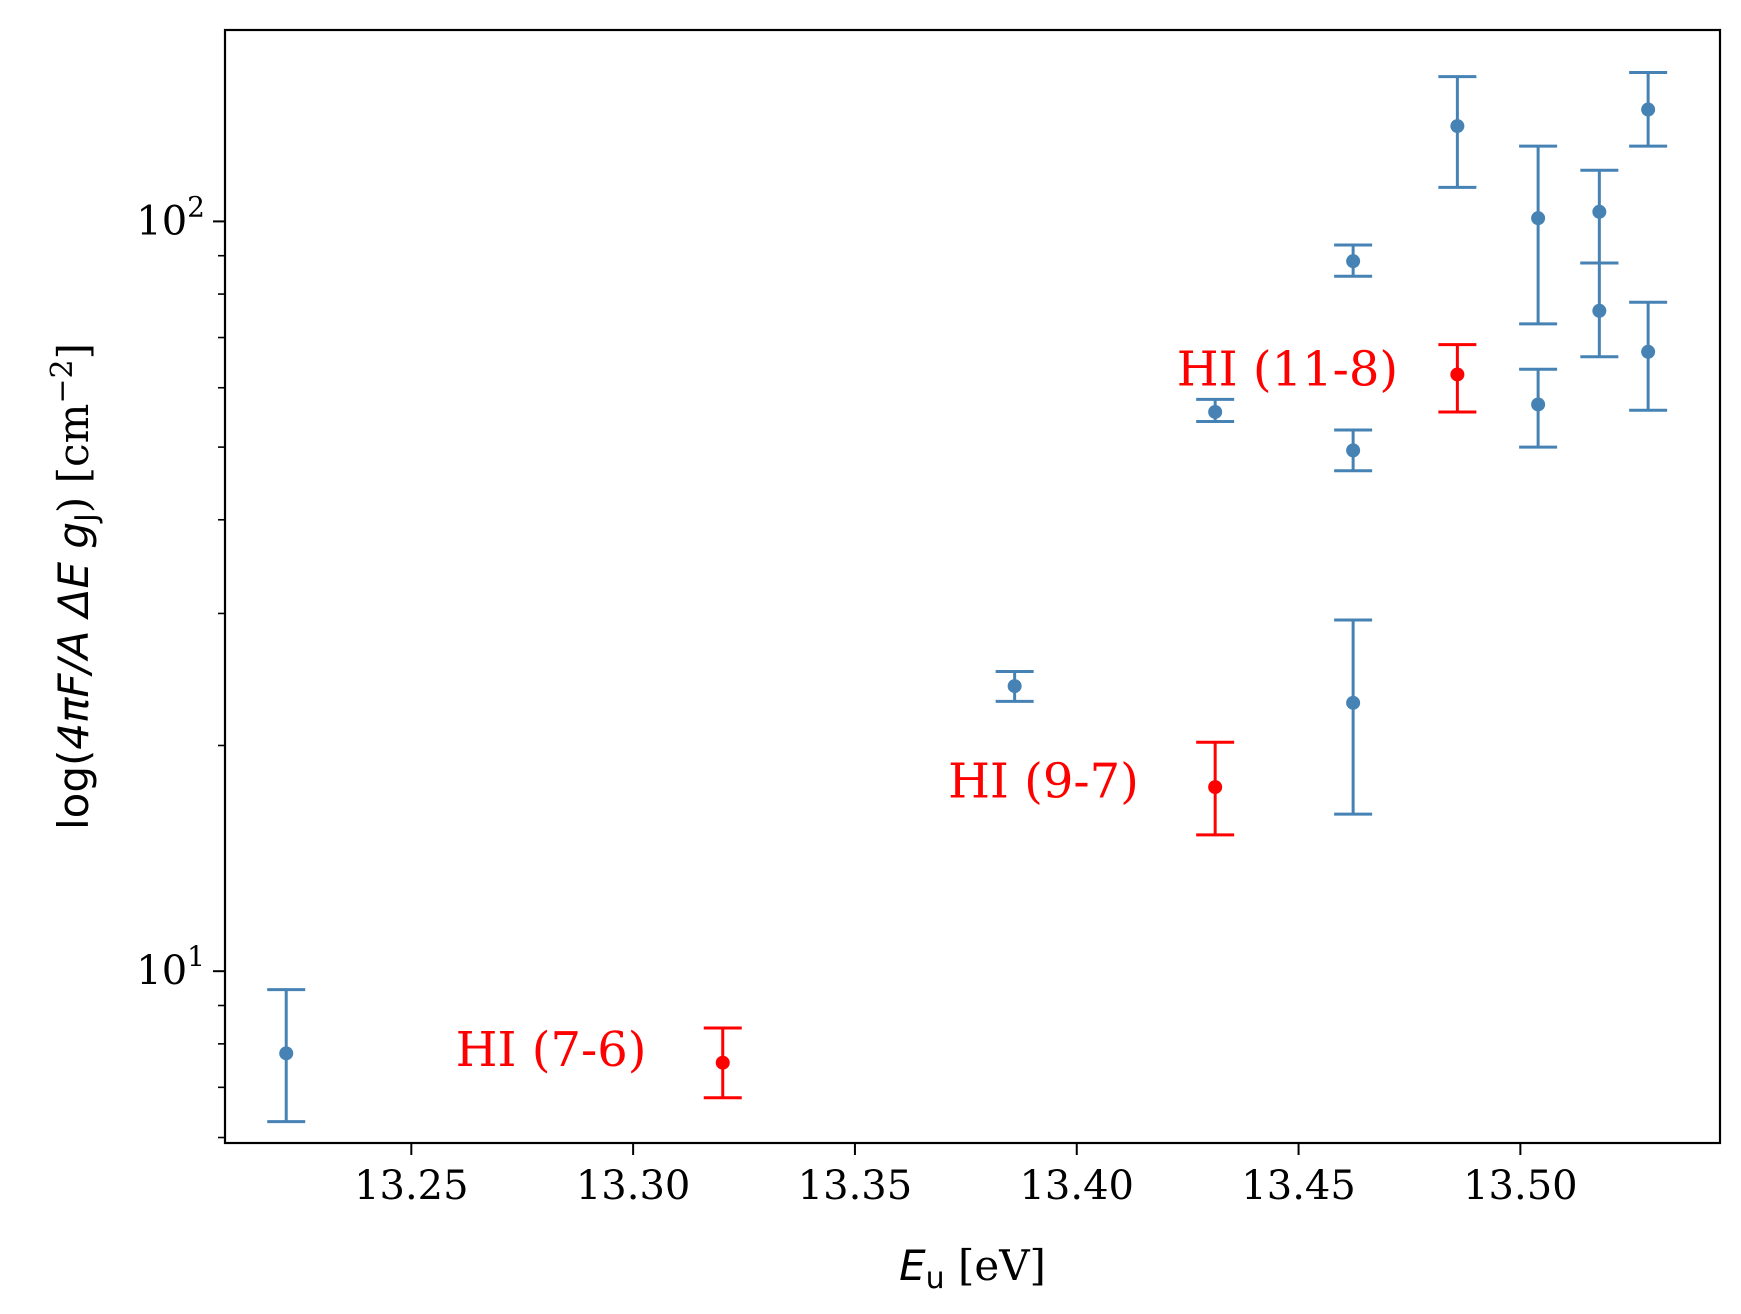  What do you see at coordinates (633, 1186) in the screenshot?
I see `x-tick-label: 13.30` at bounding box center [633, 1186].